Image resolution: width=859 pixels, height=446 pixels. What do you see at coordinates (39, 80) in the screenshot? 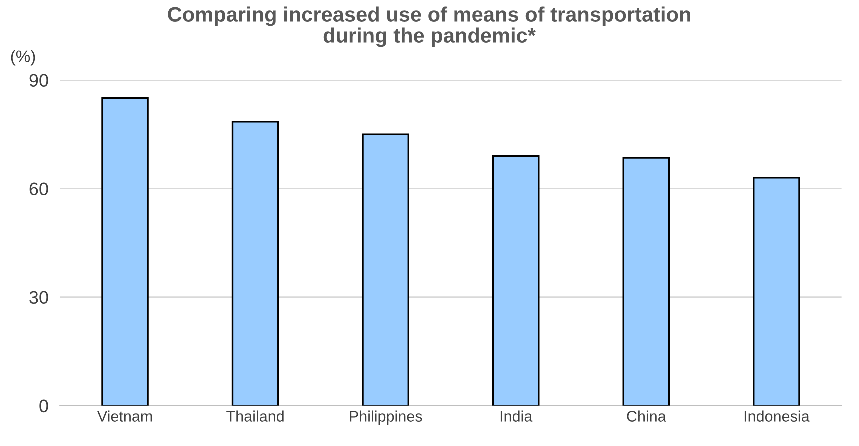
I see `y-tick-label: 90` at bounding box center [39, 80].